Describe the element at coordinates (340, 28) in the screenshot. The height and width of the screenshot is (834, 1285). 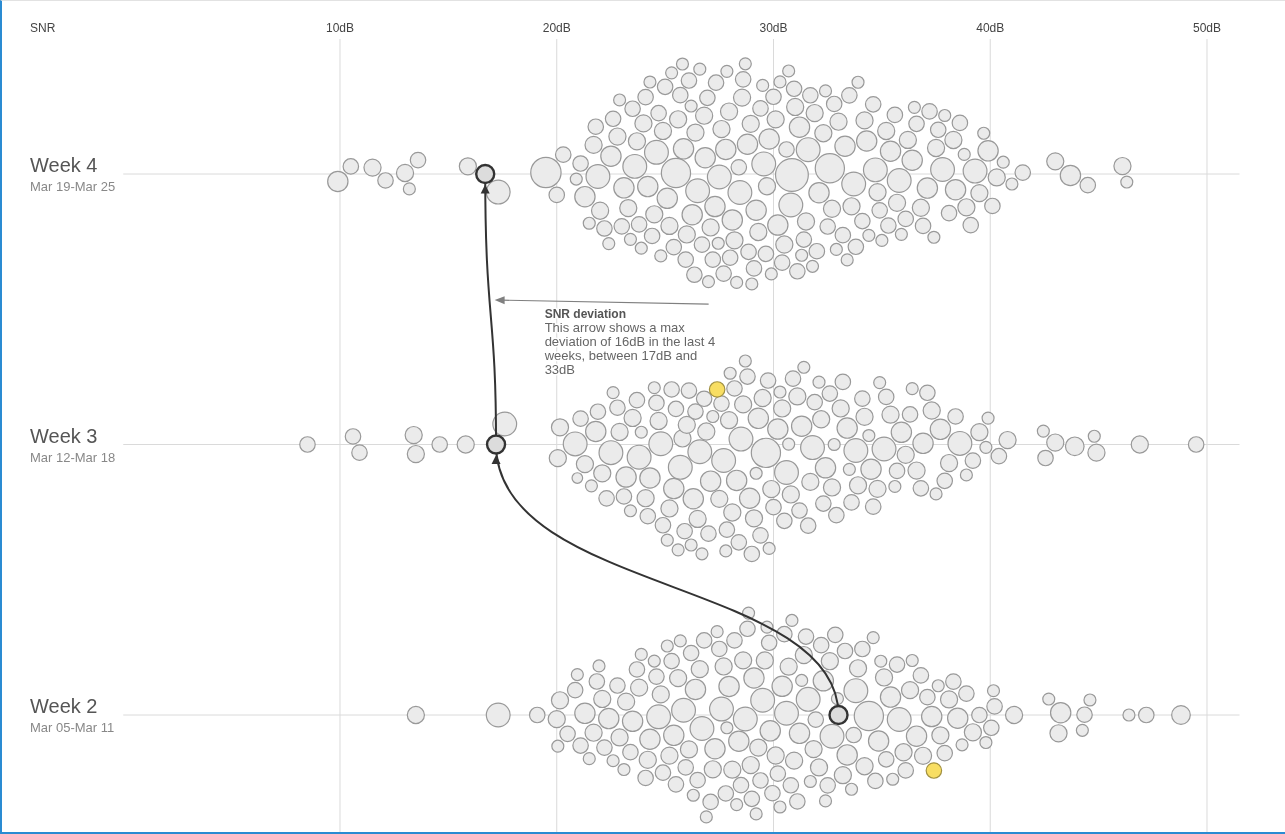
I see `x-tick-label: 10dB` at that location.